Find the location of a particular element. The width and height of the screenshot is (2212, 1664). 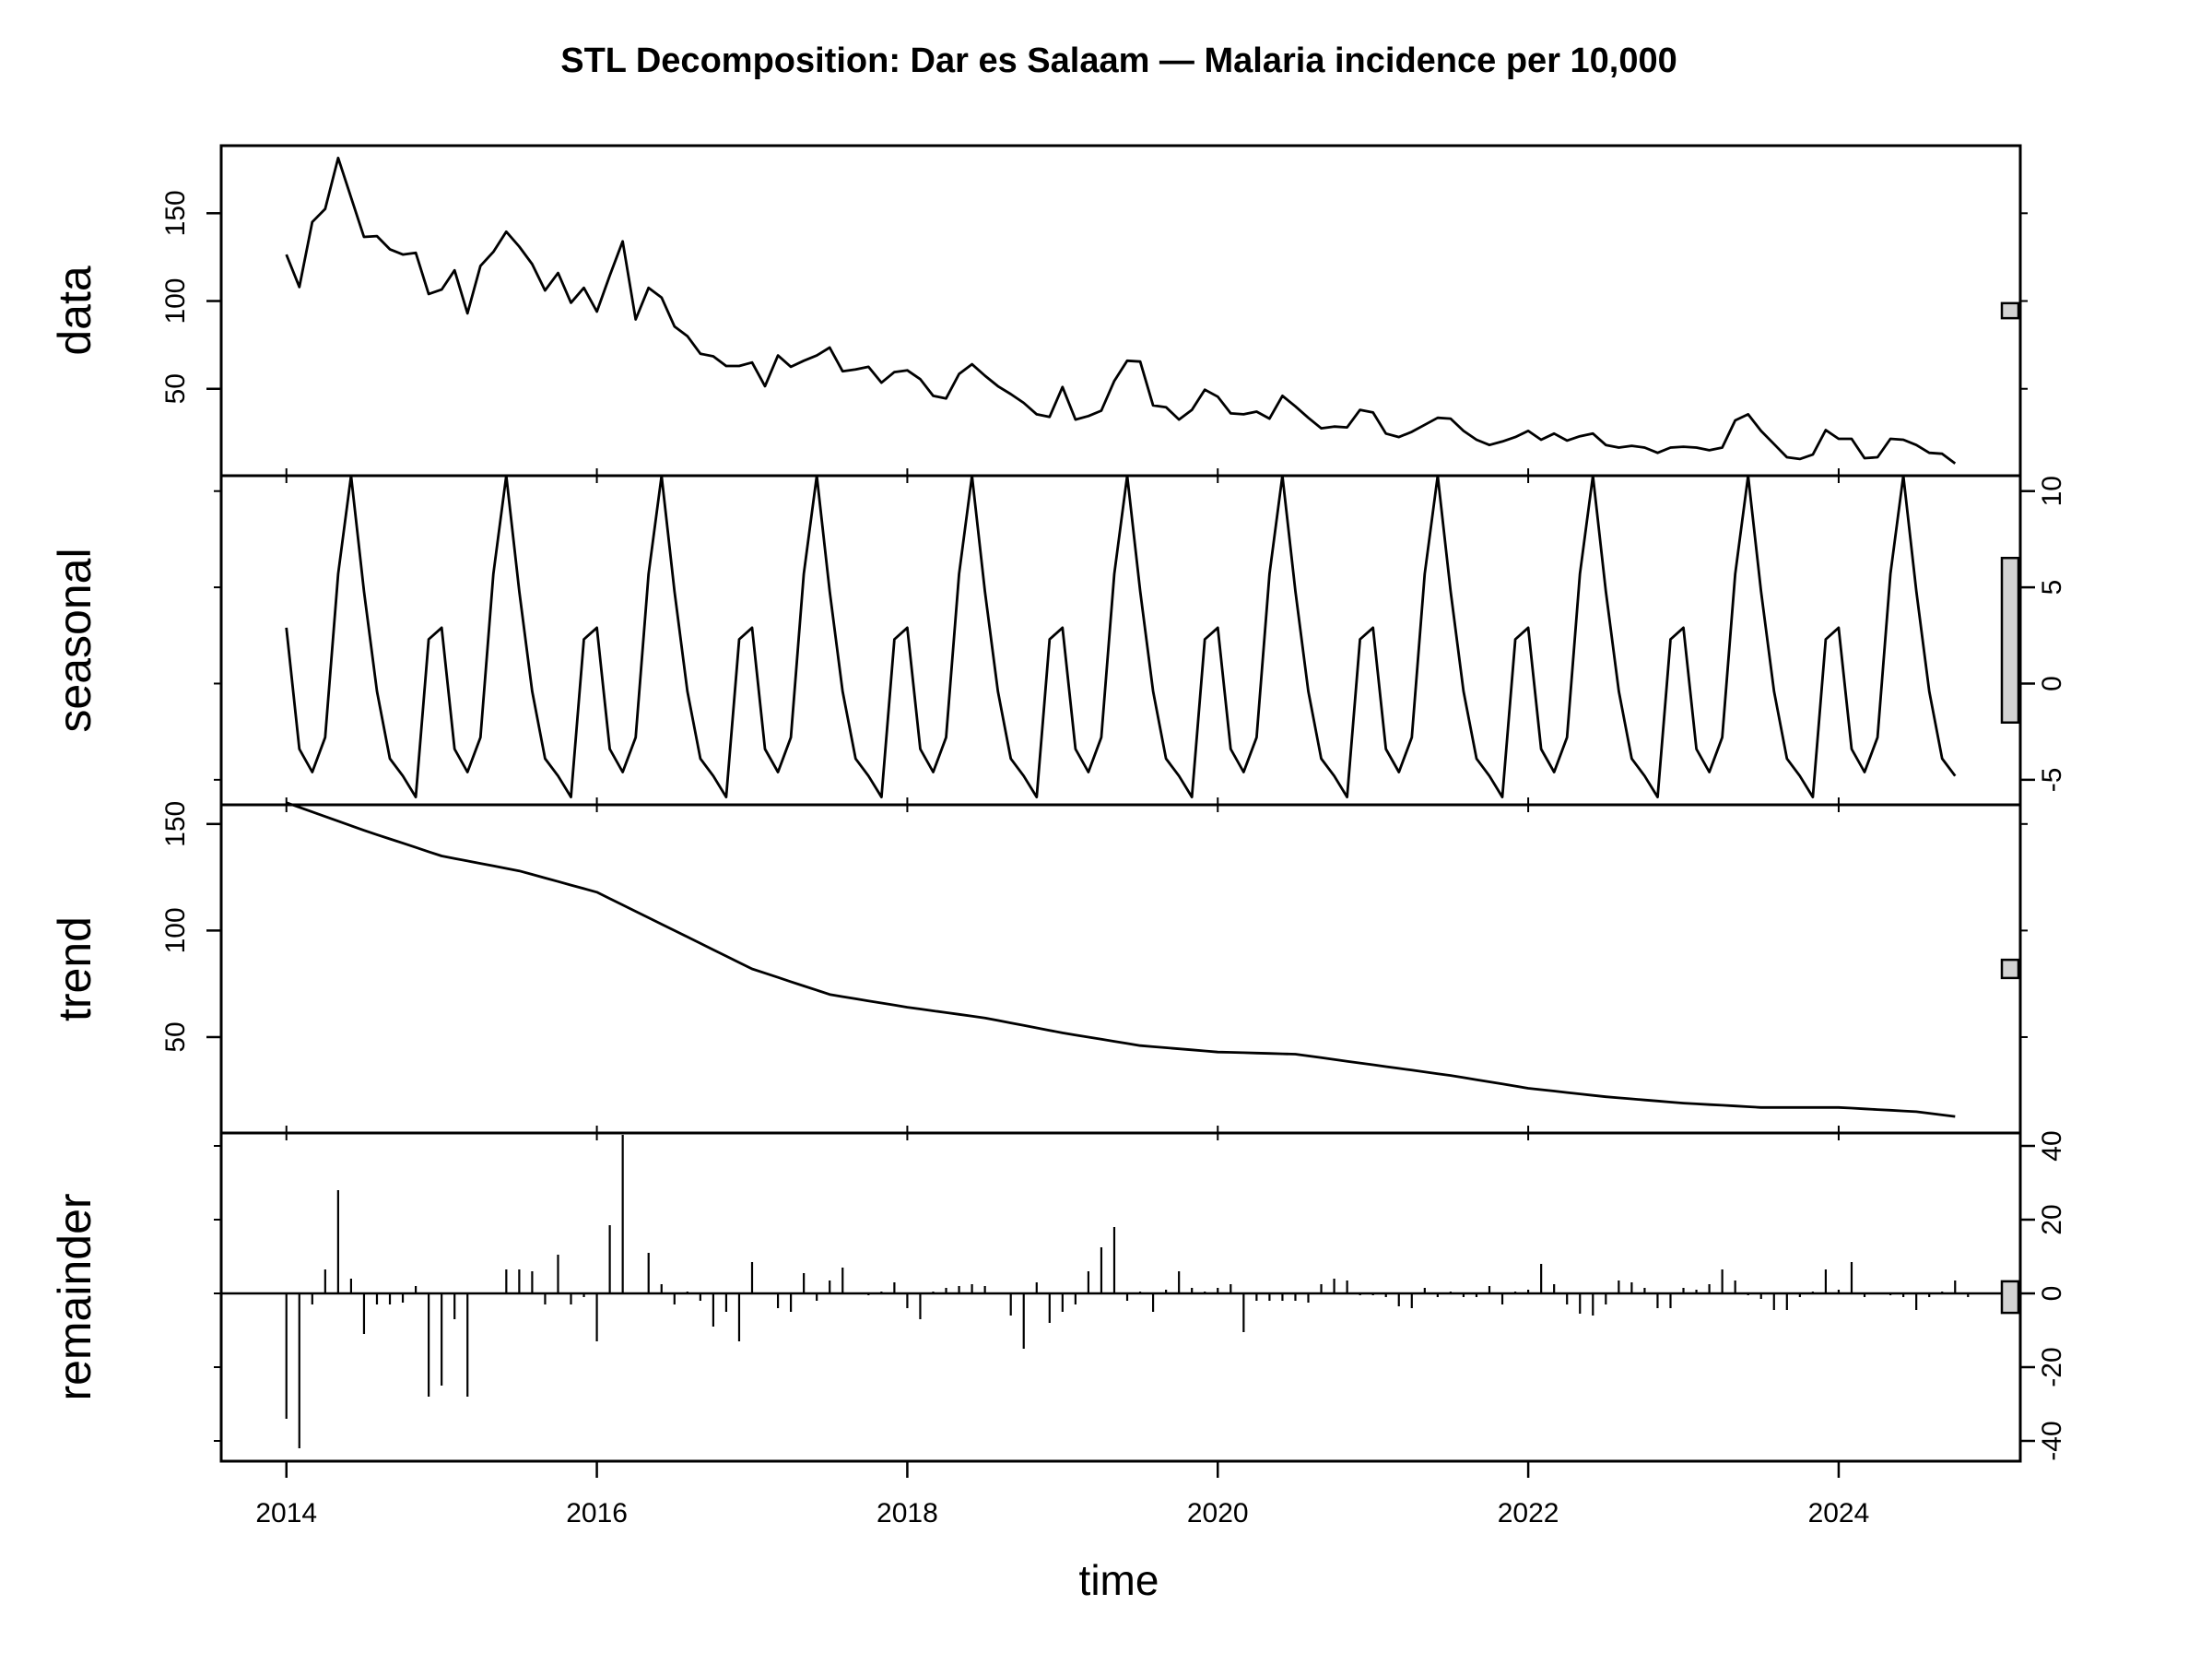

seasonal-tick-label: -5 is located at coordinates (2052, 780).